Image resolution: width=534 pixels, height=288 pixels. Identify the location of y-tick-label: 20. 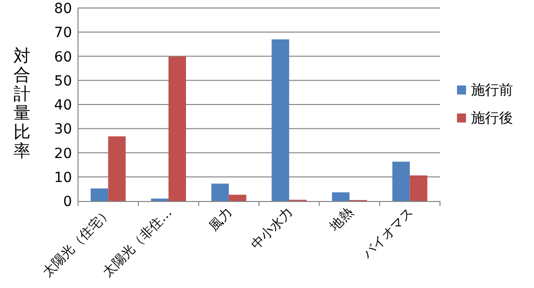
(63, 154).